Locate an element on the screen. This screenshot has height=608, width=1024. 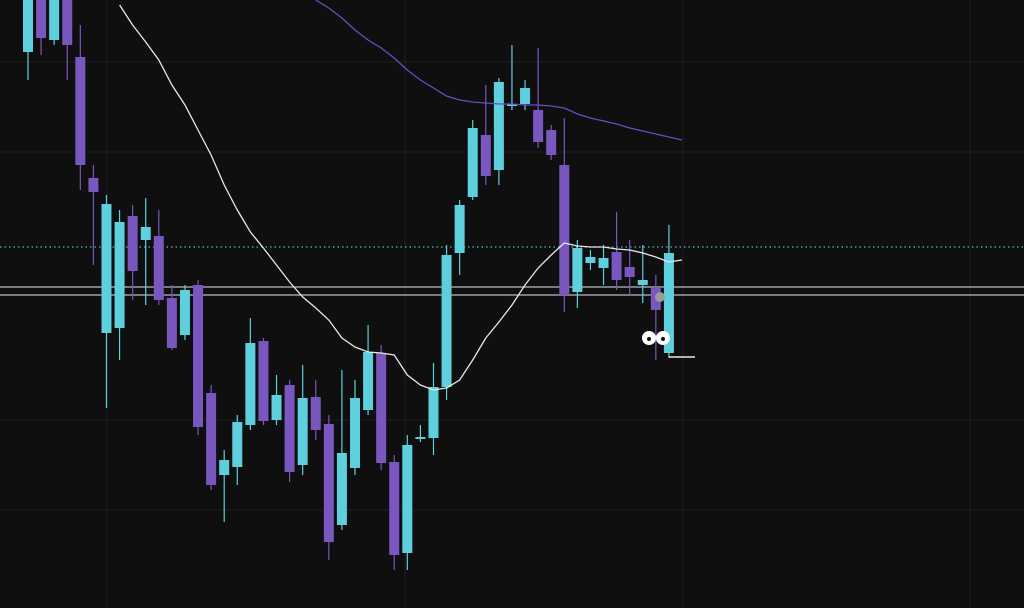
annotations is located at coordinates (668, 325).